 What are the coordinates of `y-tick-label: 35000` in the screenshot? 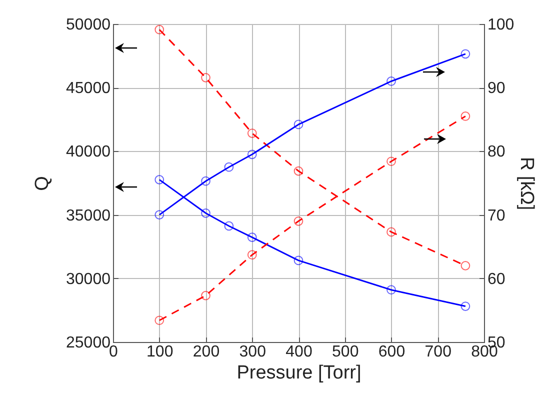 It's located at (88, 215).